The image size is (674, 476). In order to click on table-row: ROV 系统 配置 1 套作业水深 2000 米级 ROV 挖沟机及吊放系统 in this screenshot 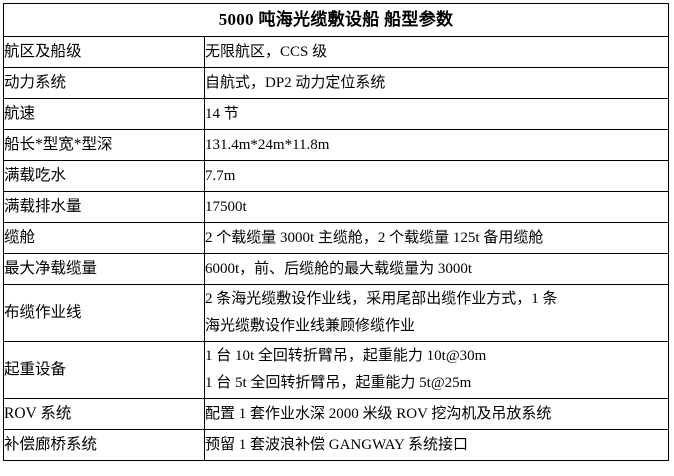, I will do `click(336, 414)`.